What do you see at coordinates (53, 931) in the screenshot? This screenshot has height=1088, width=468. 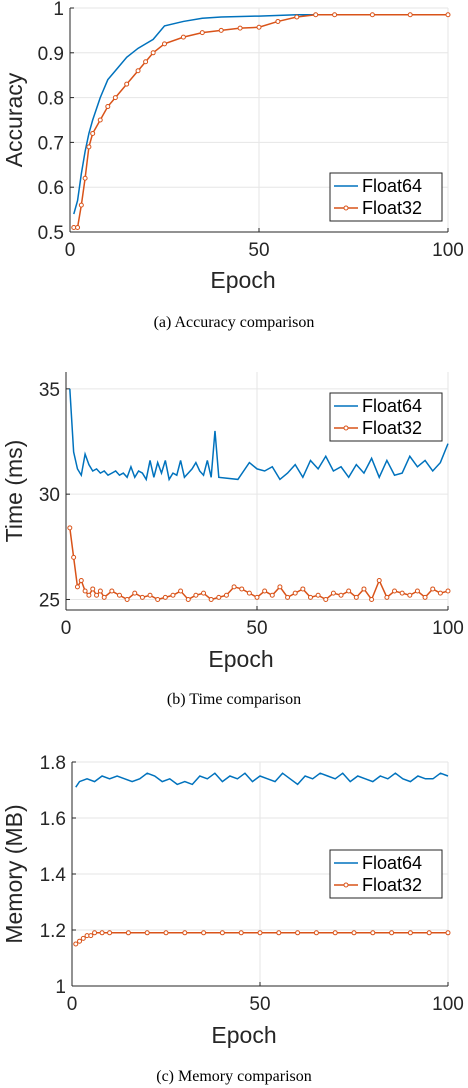 I see `y-tick-label: 1.2` at bounding box center [53, 931].